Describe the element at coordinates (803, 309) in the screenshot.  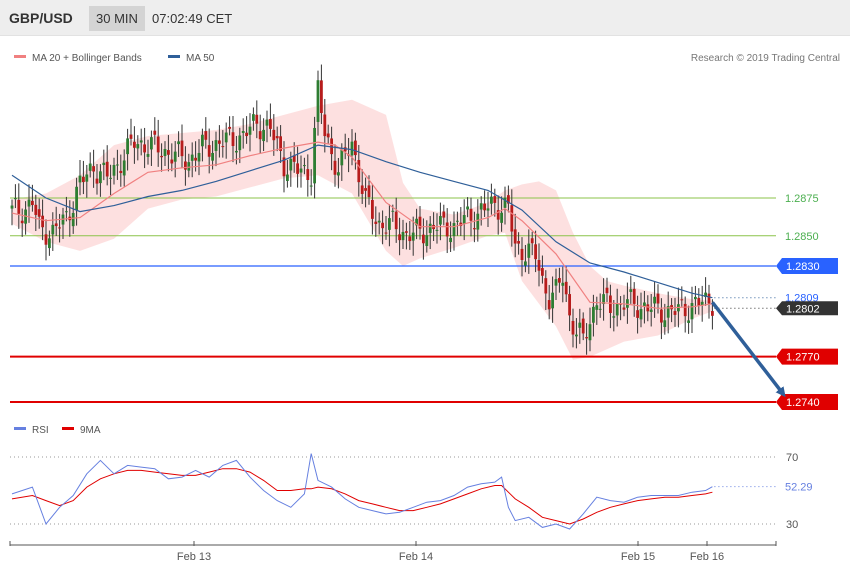
I see `last-price-label: 1.2802` at that location.